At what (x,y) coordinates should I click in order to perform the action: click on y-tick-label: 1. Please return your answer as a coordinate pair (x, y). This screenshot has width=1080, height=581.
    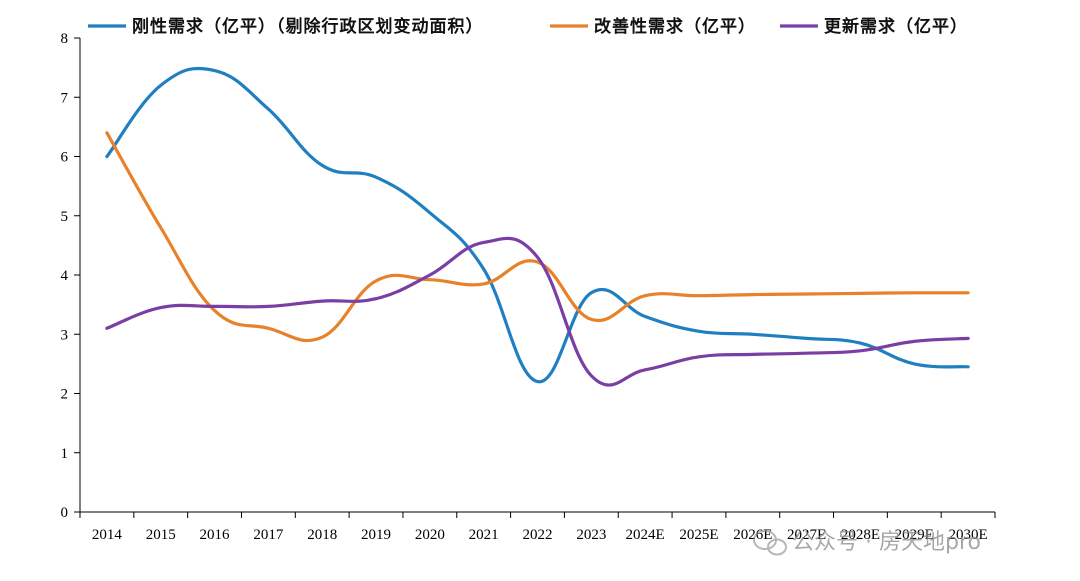
    Looking at the image, I should click on (65, 454).